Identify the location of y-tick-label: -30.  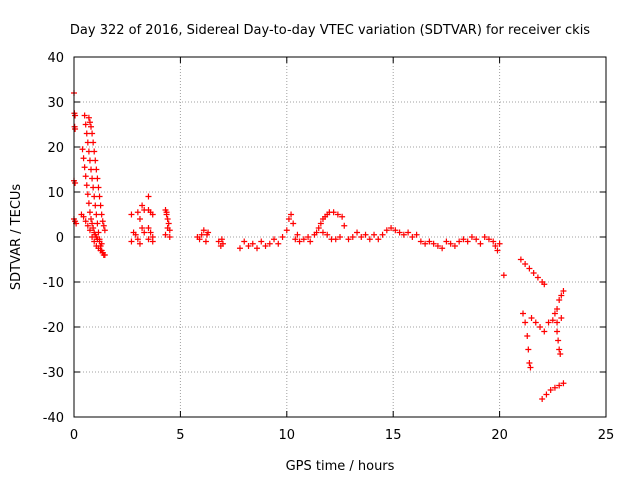
(53, 373).